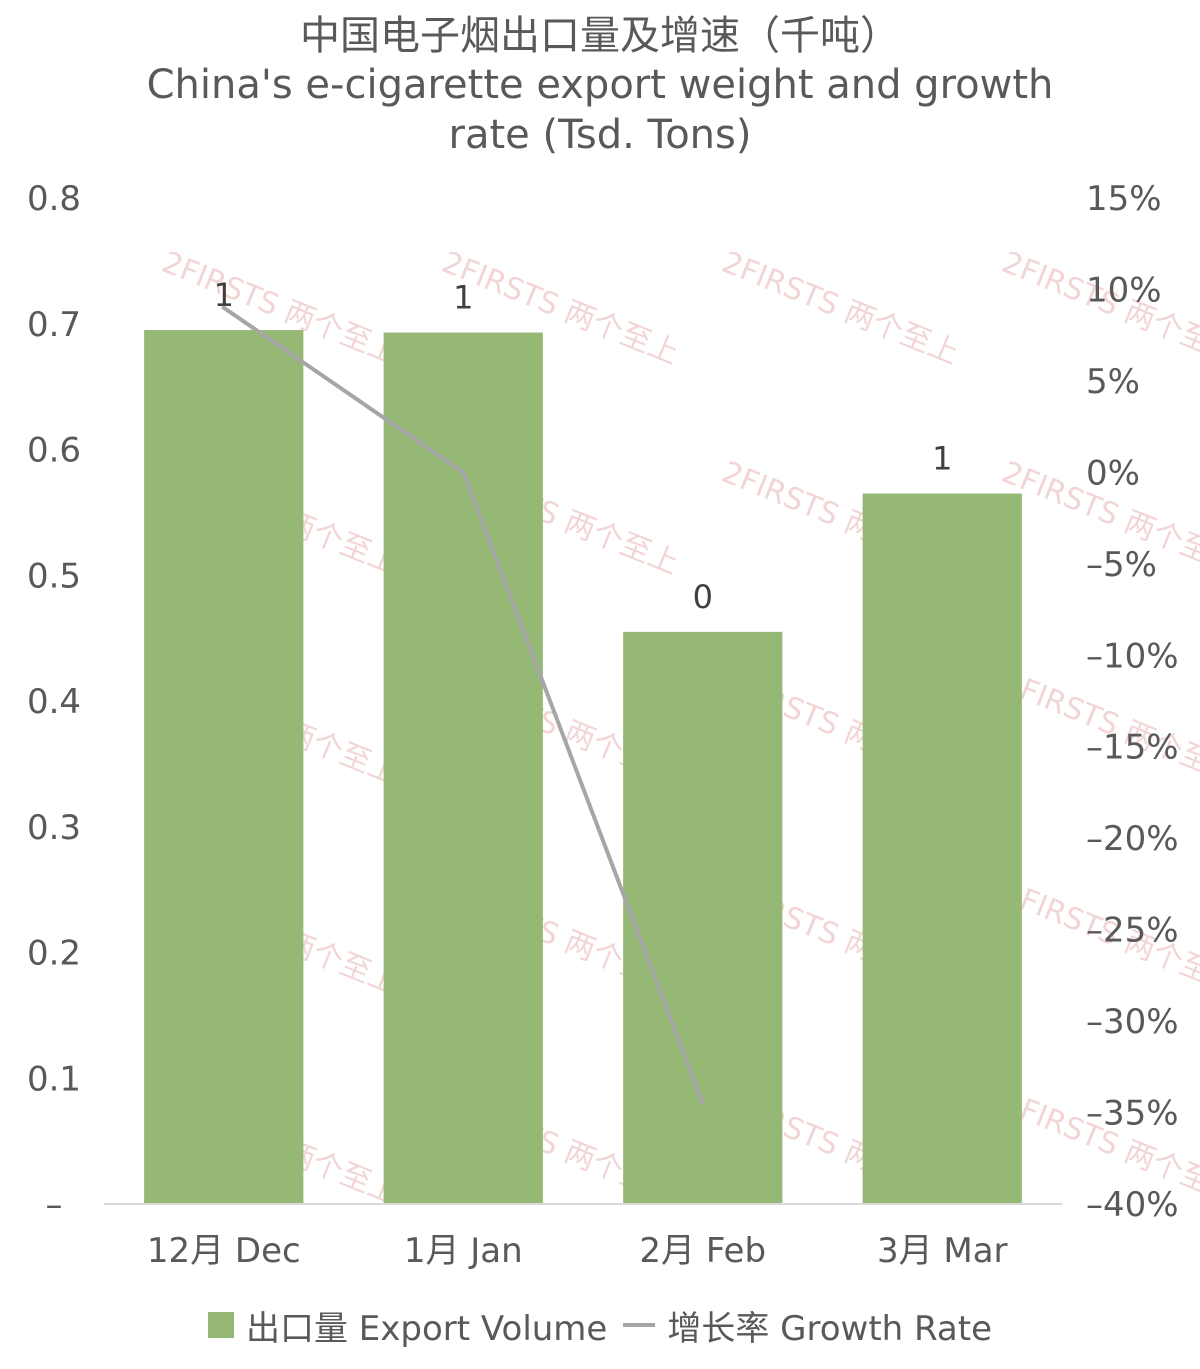 The height and width of the screenshot is (1369, 1200). Describe the element at coordinates (702, 1251) in the screenshot. I see `x-tick-label: 2月 Feb` at that location.